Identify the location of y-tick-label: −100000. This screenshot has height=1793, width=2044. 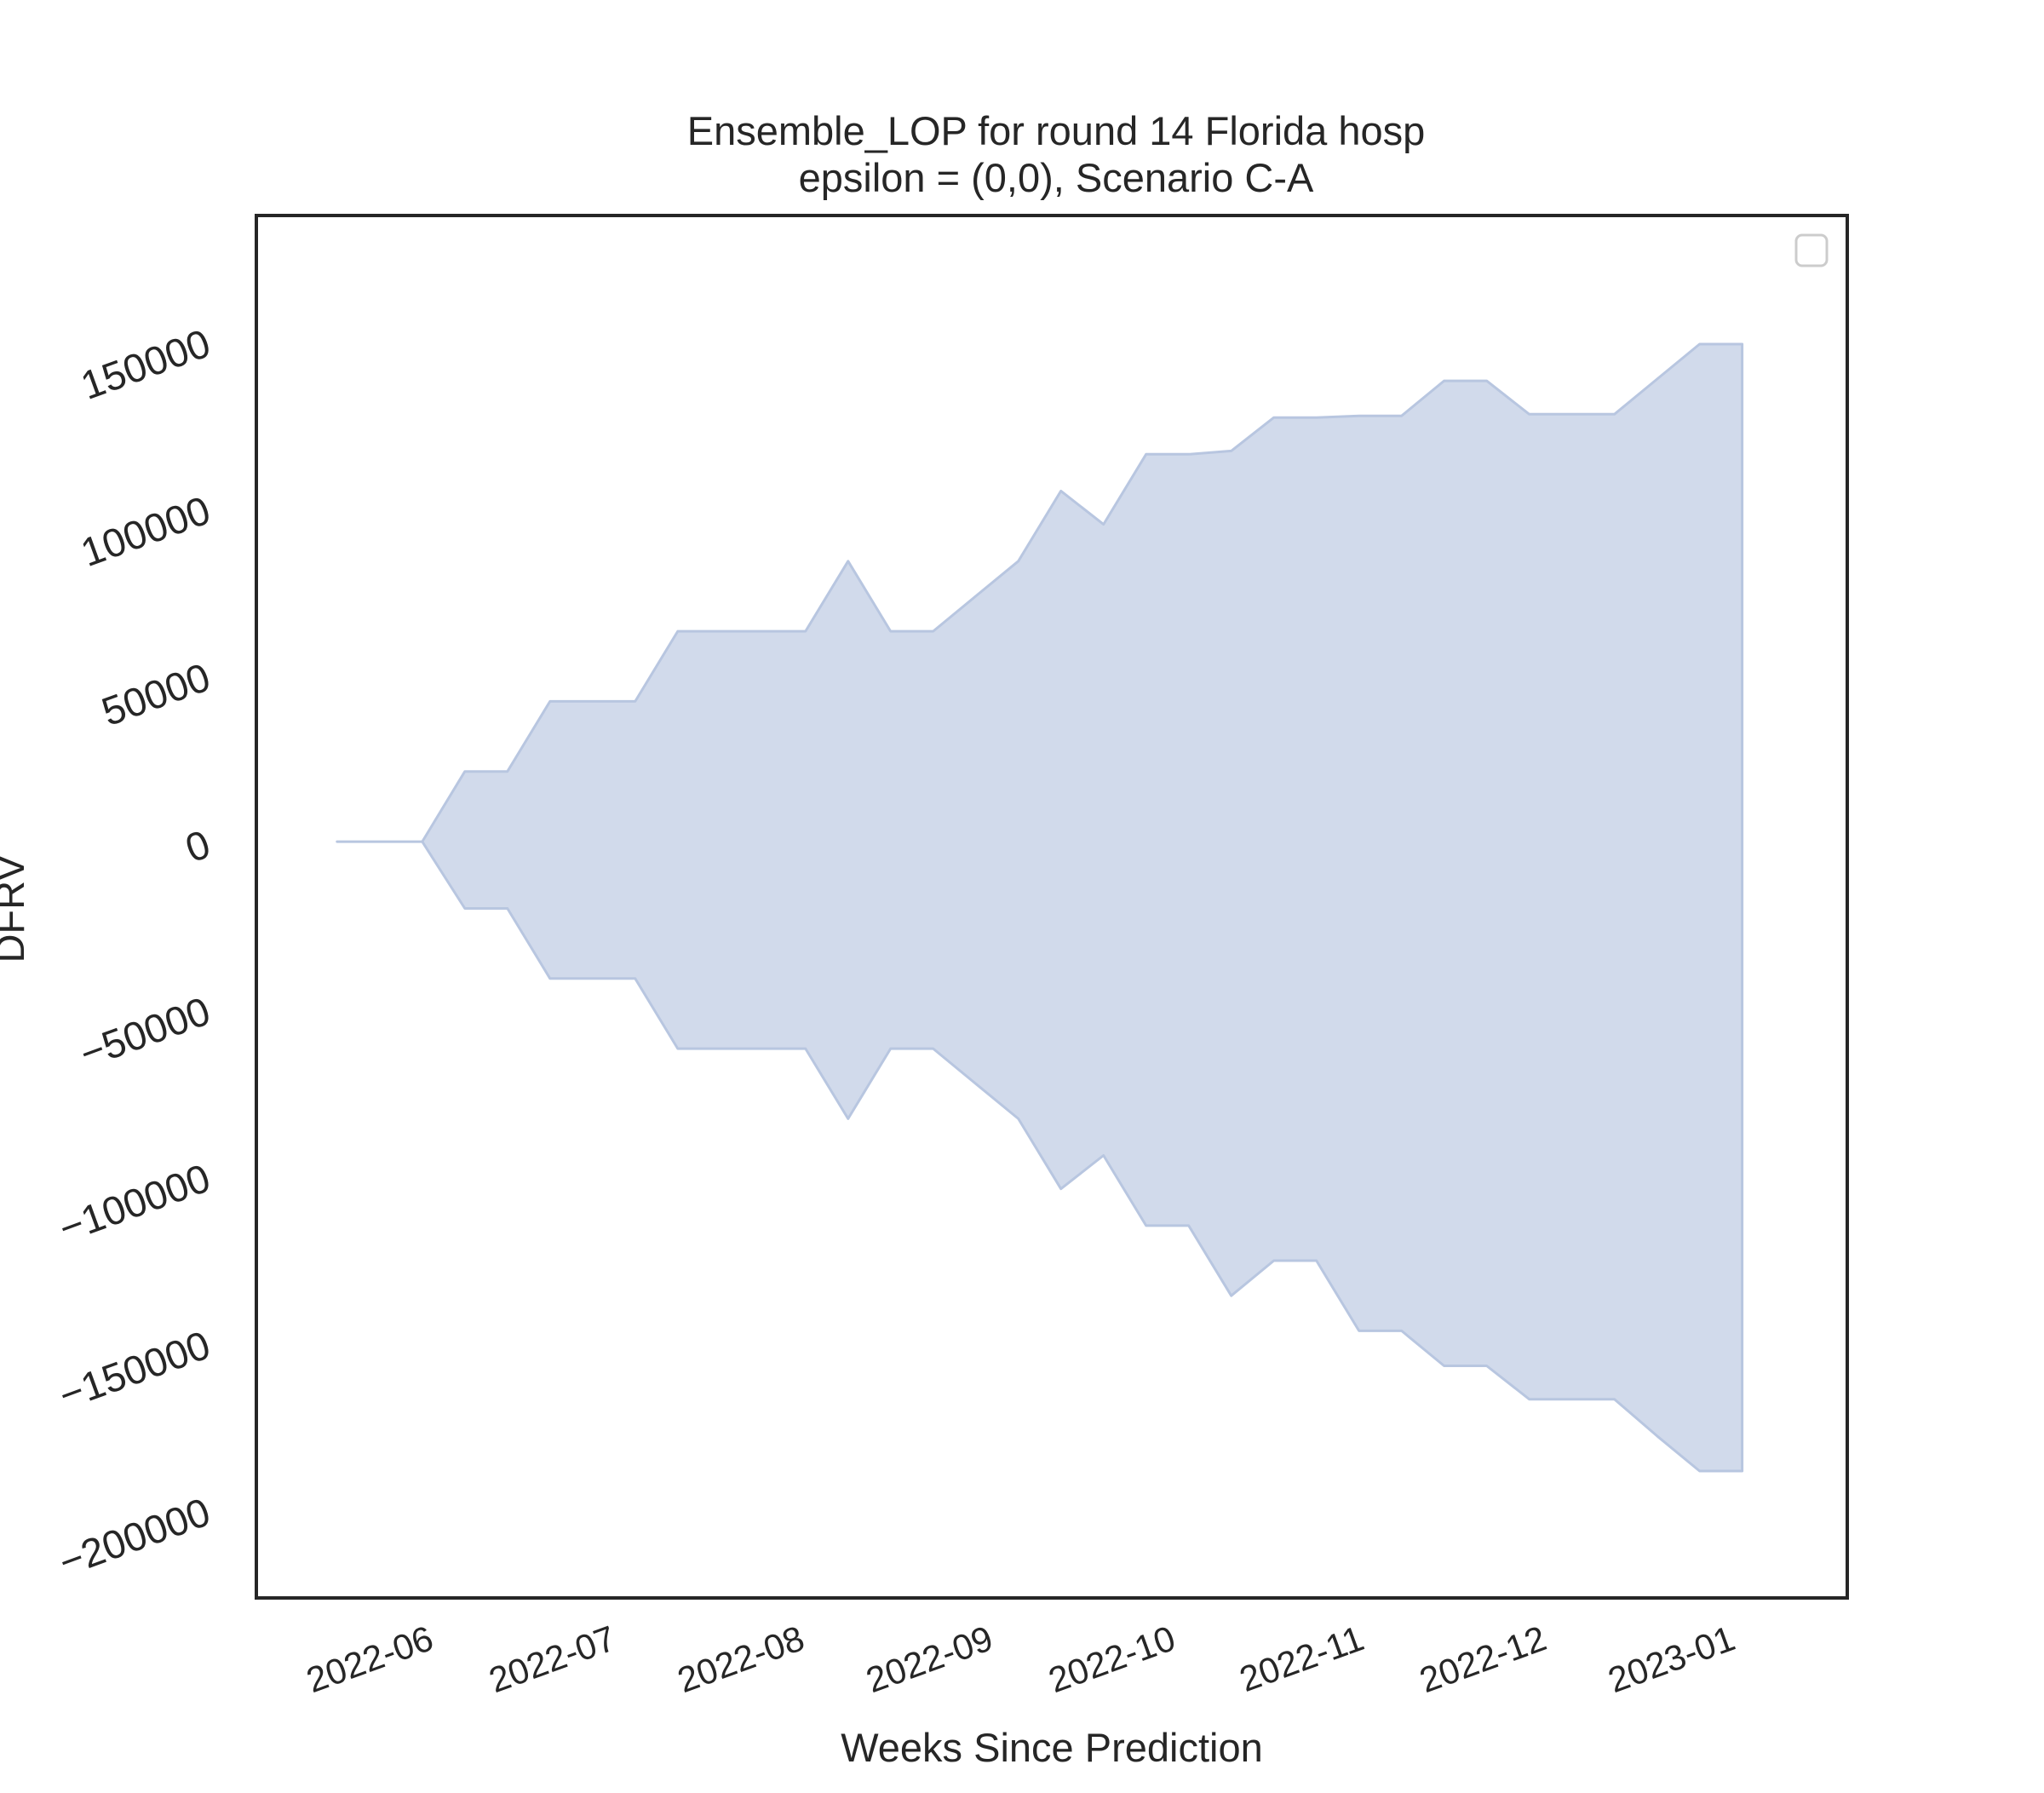
(134, 1203).